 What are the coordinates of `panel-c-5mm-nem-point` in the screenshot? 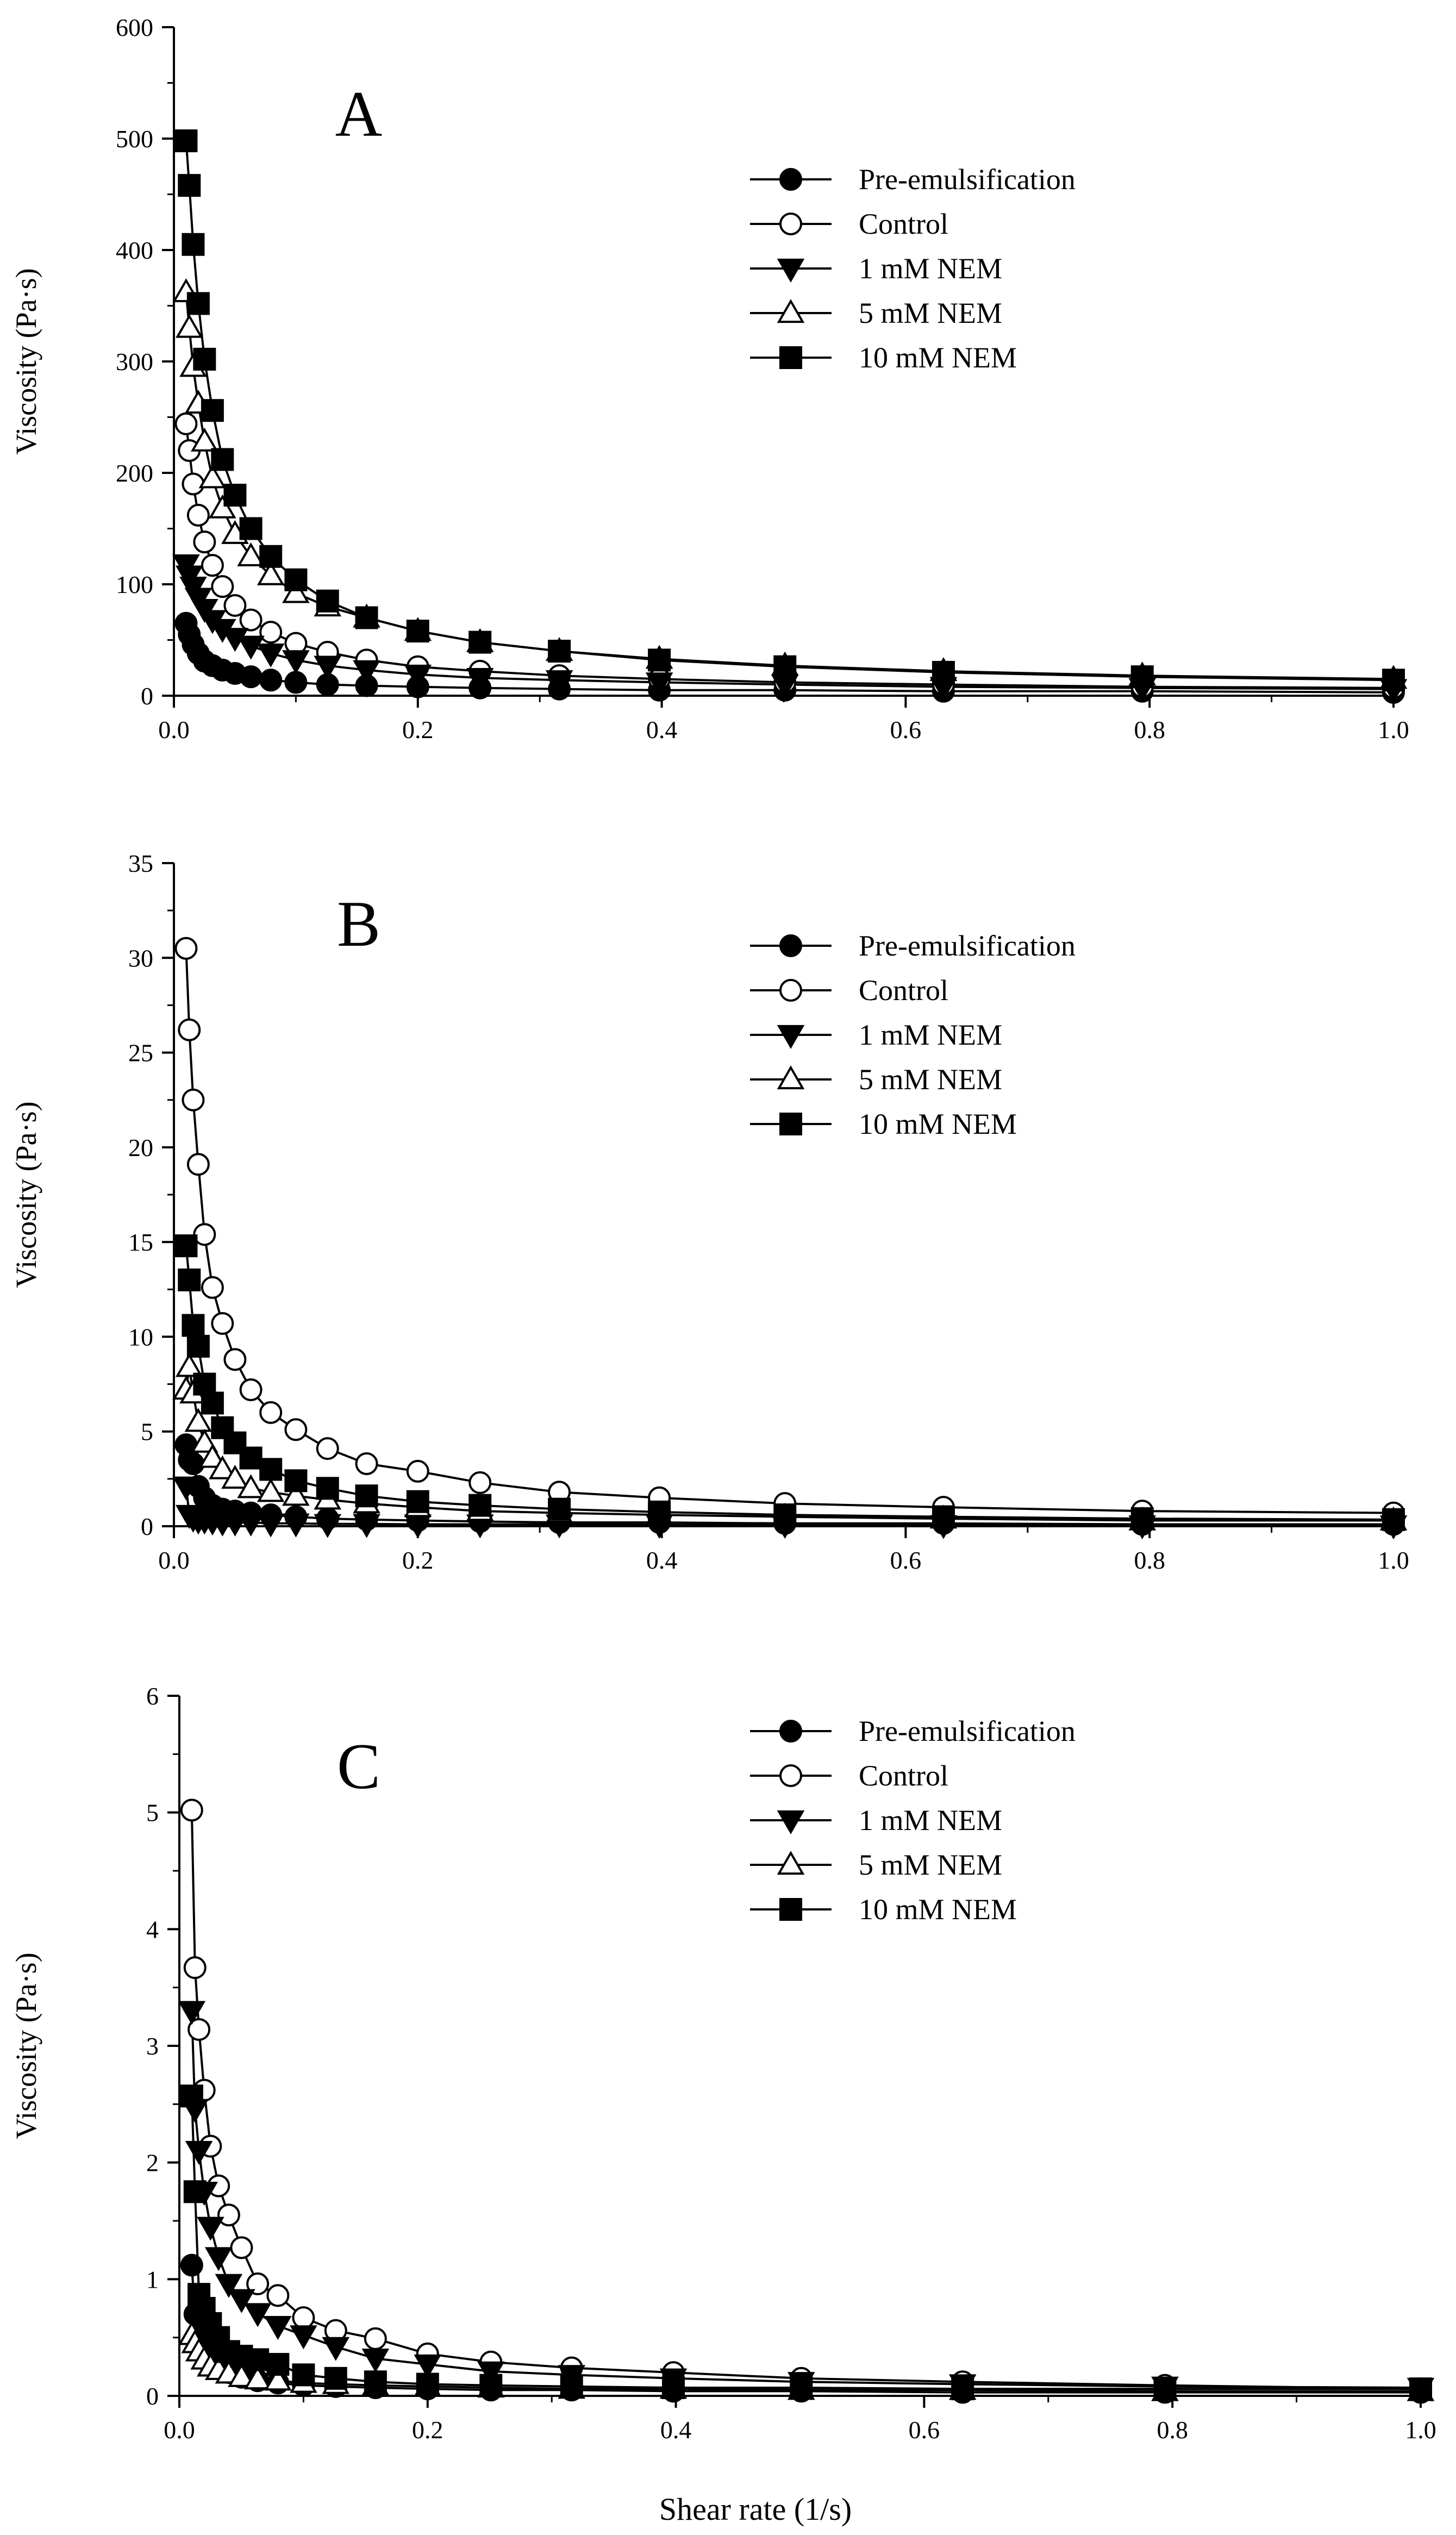 It's located at (278, 2379).